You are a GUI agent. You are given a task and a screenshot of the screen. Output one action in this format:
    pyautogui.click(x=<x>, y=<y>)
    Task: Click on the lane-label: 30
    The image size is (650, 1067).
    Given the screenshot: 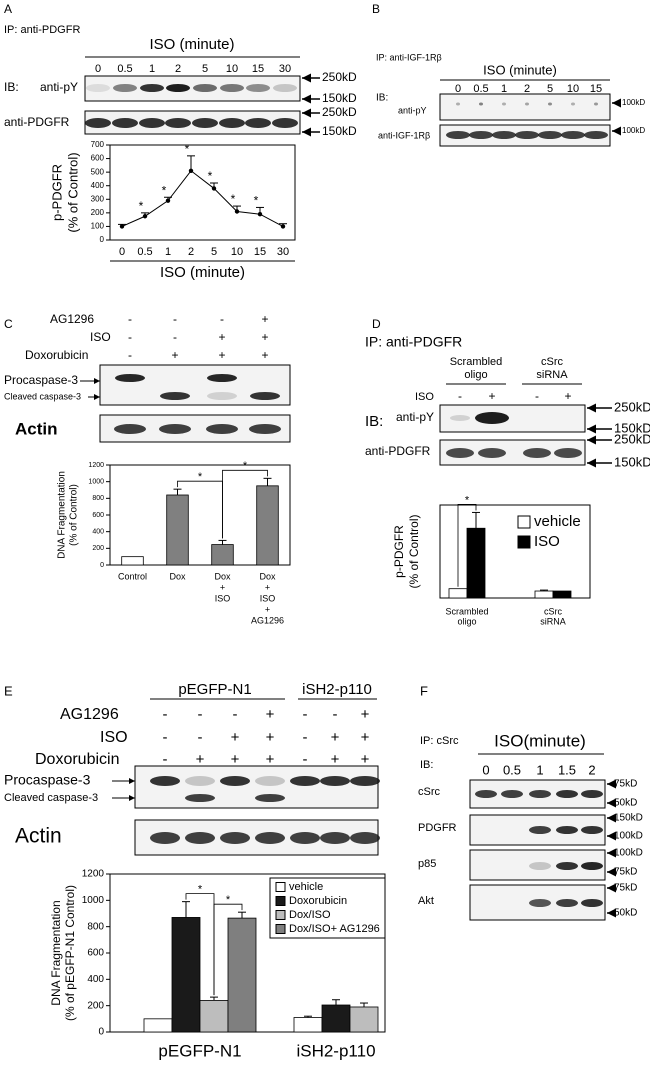 What is the action you would take?
    pyautogui.click(x=285, y=69)
    